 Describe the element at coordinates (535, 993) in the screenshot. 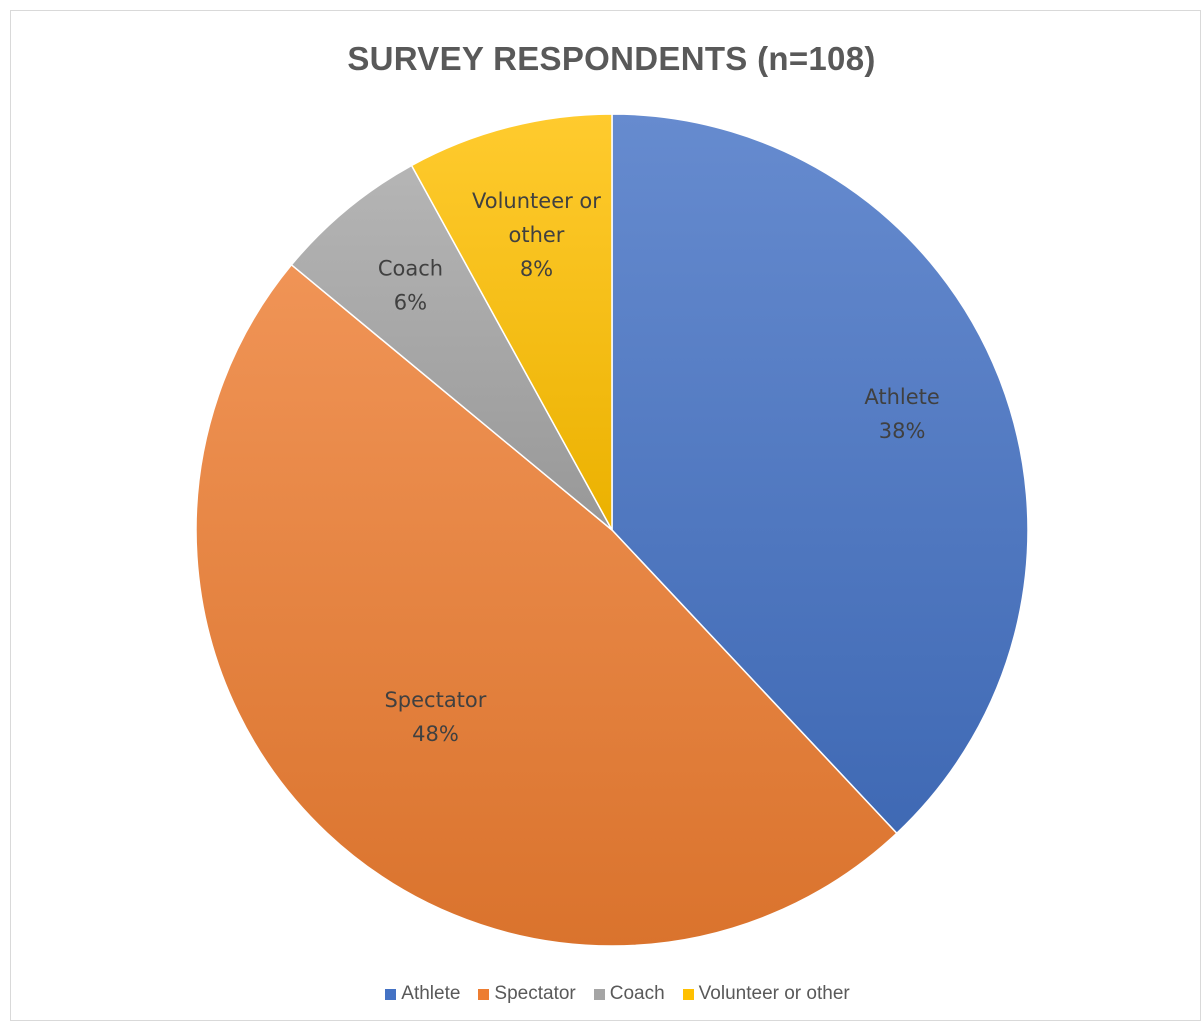

I see `legend-label-spectator: Spectator` at that location.